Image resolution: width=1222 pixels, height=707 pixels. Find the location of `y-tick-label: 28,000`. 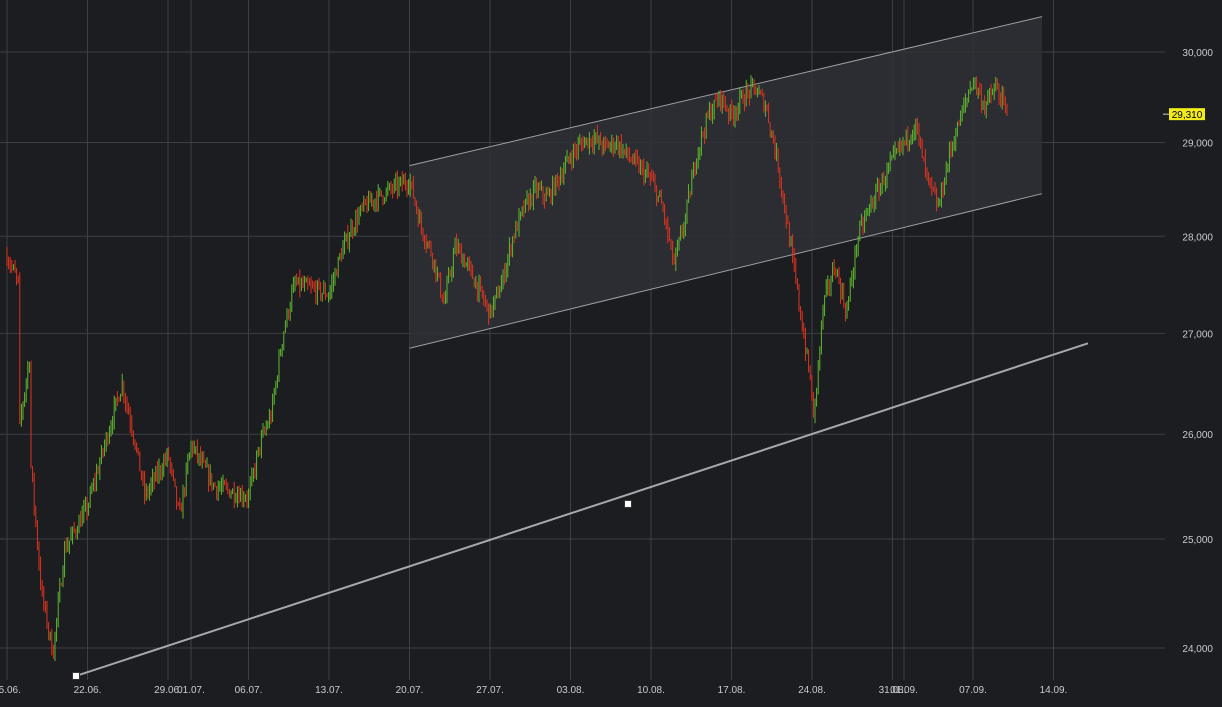

y-tick-label: 28,000 is located at coordinates (1197, 237).